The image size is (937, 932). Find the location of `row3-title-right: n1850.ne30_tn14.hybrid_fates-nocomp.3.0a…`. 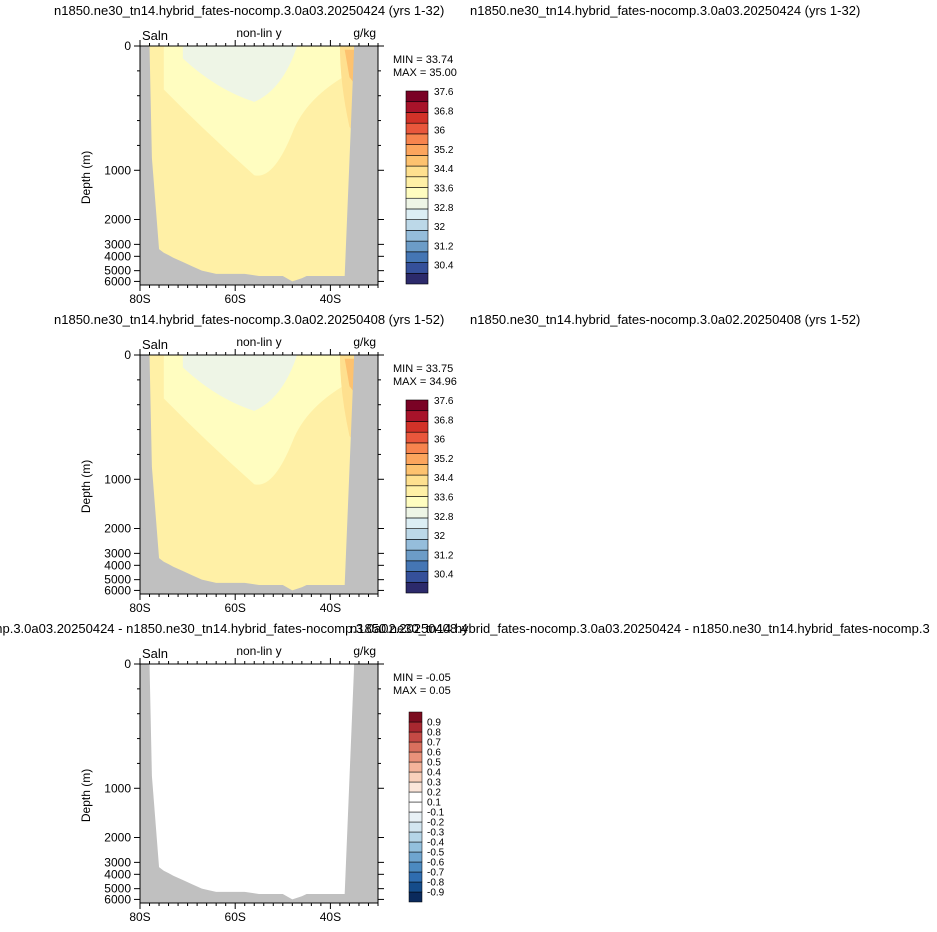

row3-title-right: n1850.ne30_tn14.hybrid_fates-nocomp.3.0a… is located at coordinates (640, 628).